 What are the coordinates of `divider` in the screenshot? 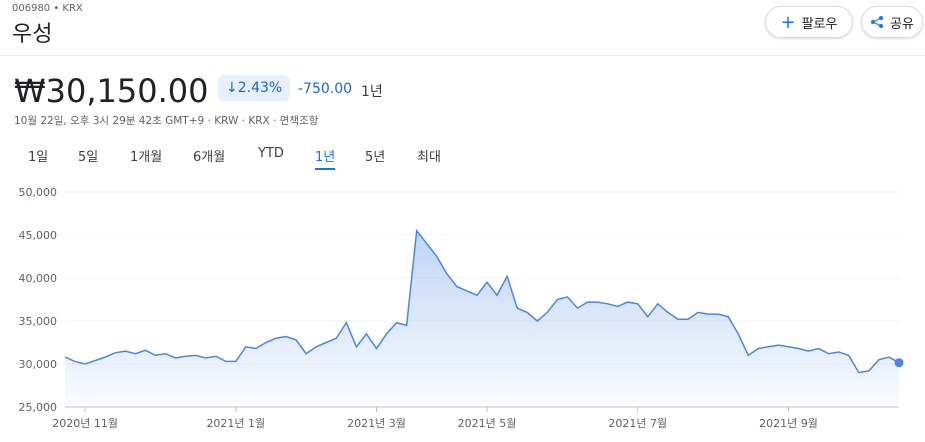 It's located at (462, 55).